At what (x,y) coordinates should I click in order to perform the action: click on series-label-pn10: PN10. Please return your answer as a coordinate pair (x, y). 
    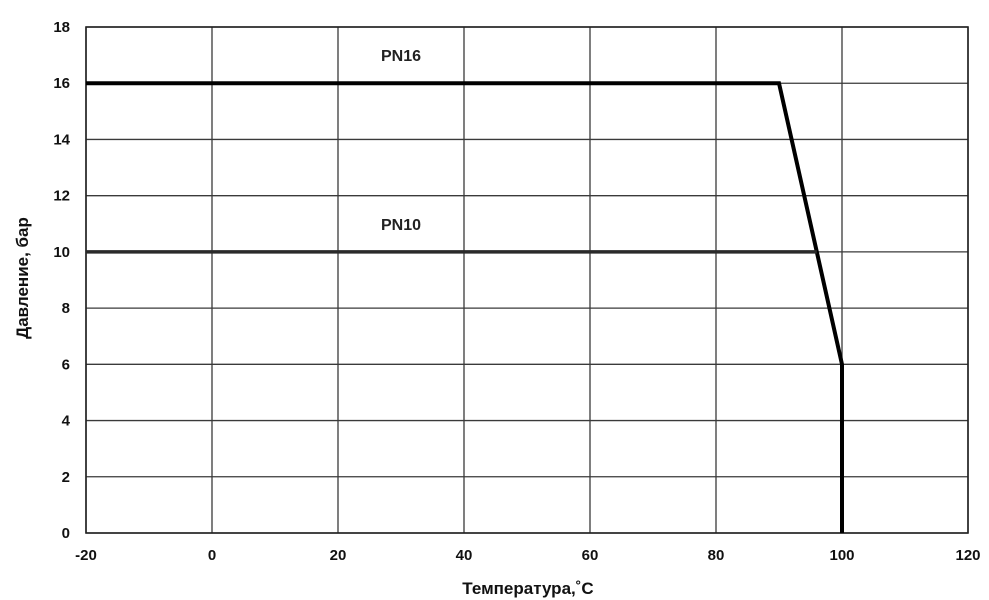
    Looking at the image, I should click on (401, 225).